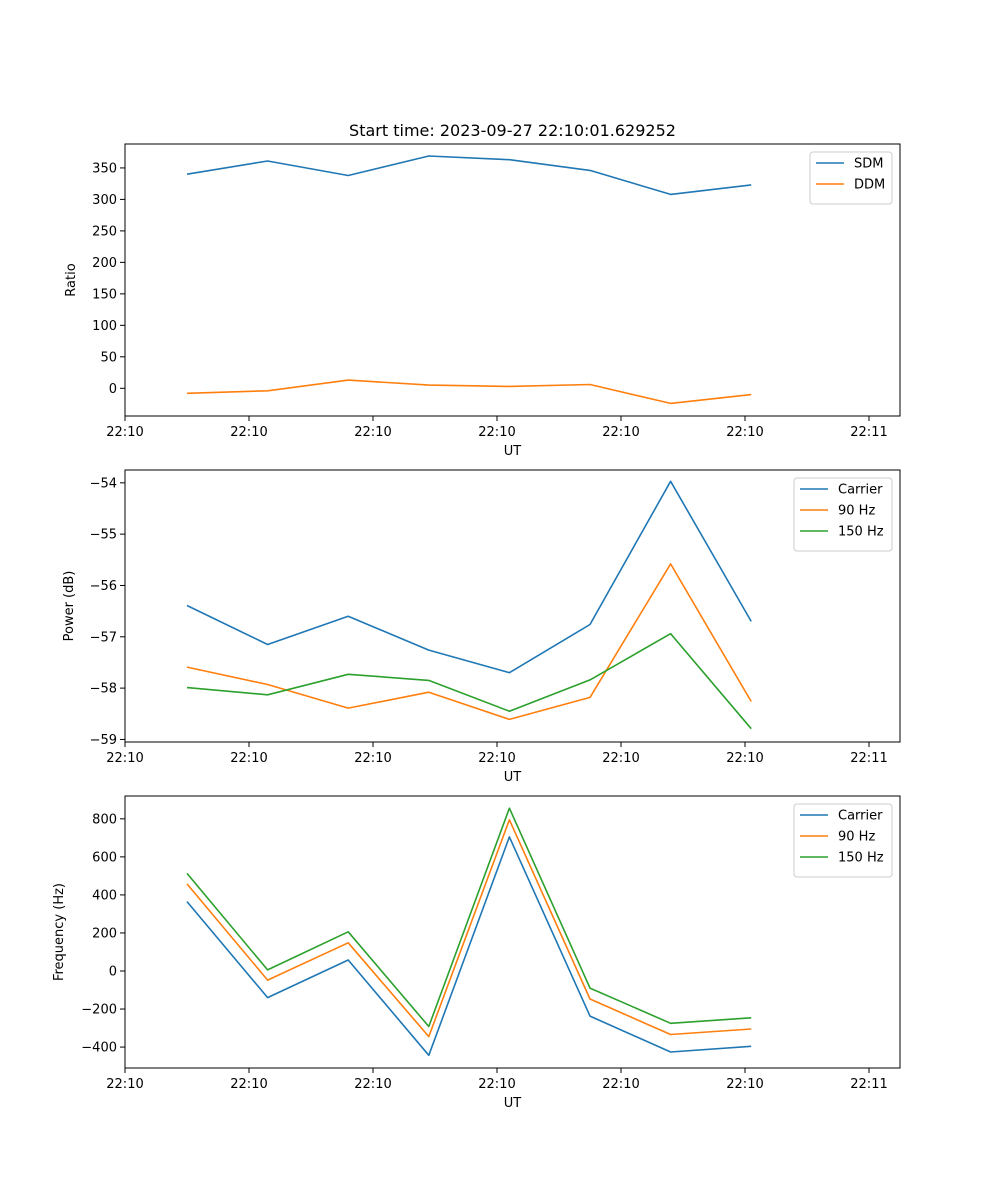 Image resolution: width=1000 pixels, height=1200 pixels. Describe the element at coordinates (869, 185) in the screenshot. I see `legend-label: DDM` at that location.